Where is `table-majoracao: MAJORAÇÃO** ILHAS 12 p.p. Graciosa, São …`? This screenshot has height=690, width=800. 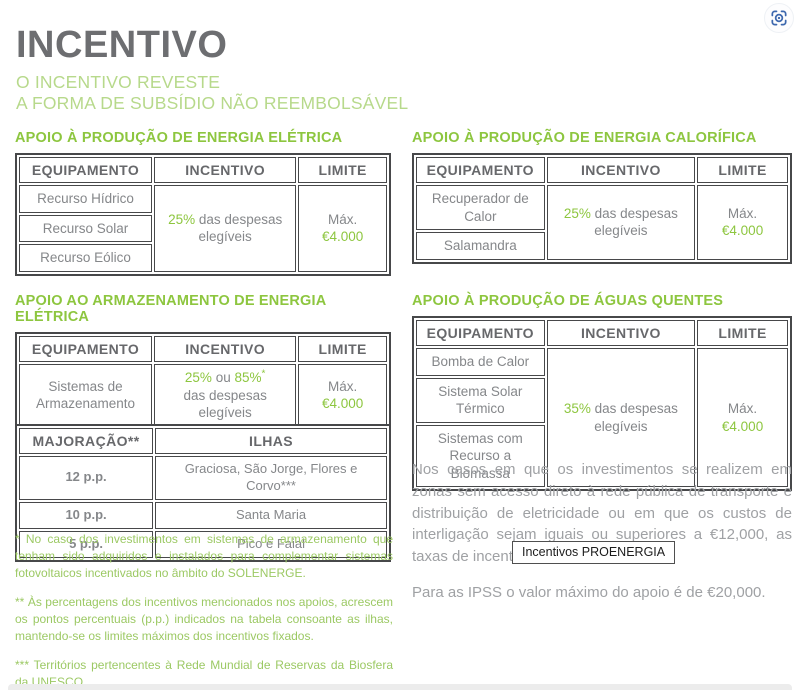
table-majoracao: MAJORAÇÃO** ILHAS 12 p.p. Graciosa, São … is located at coordinates (203, 493).